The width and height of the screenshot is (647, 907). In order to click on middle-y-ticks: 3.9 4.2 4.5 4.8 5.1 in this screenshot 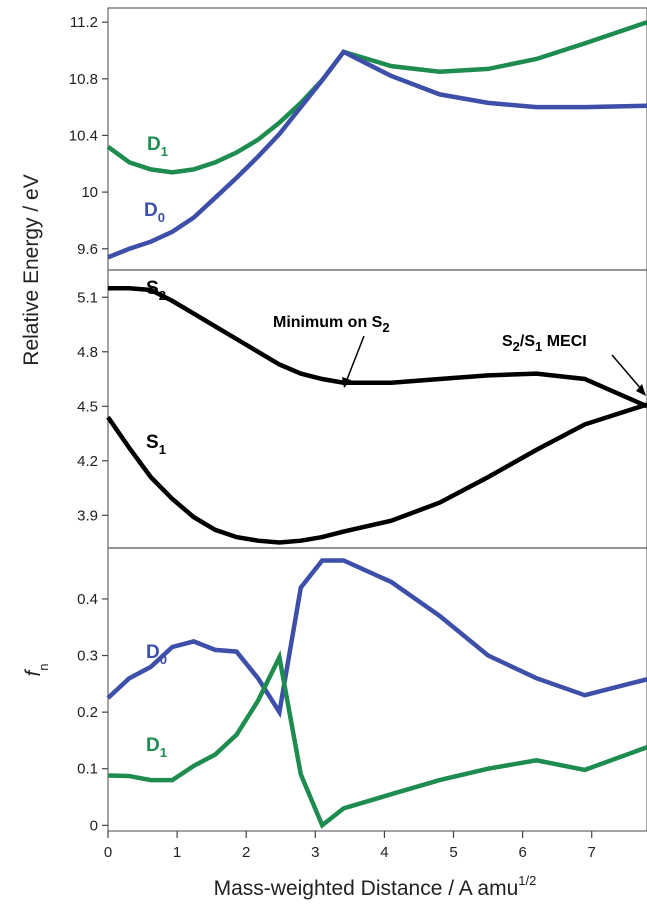, I will do `click(92, 406)`.